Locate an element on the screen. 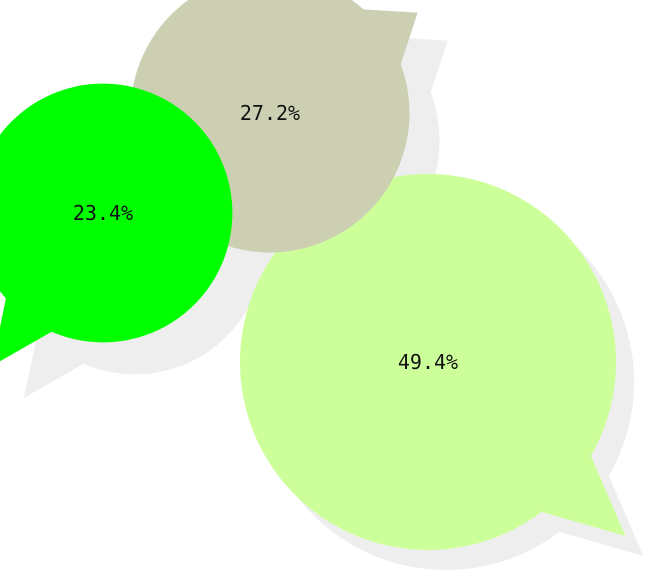 The width and height of the screenshot is (656, 586). bubble-label: 23.4% is located at coordinates (103, 213).